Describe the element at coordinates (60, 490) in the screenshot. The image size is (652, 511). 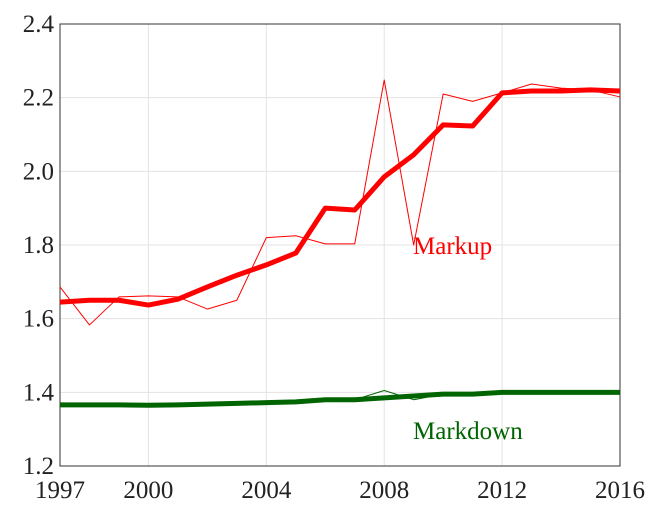
I see `x-tick-label: 1997` at that location.